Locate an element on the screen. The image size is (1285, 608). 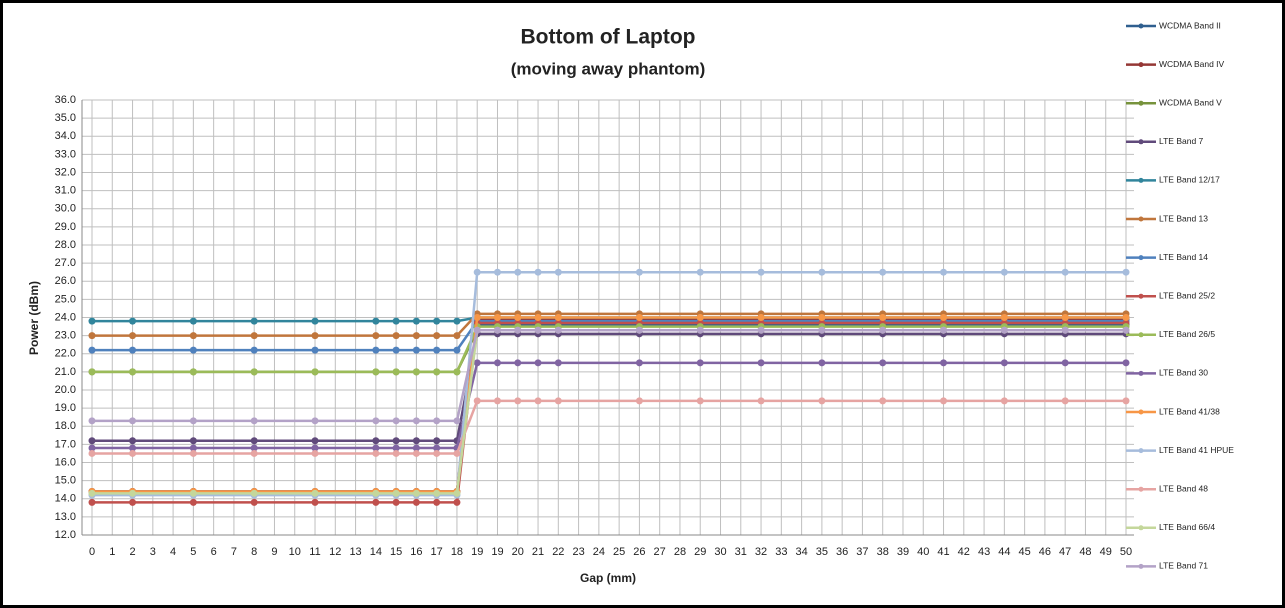
y-tick-label: 17.0 is located at coordinates (65, 444).